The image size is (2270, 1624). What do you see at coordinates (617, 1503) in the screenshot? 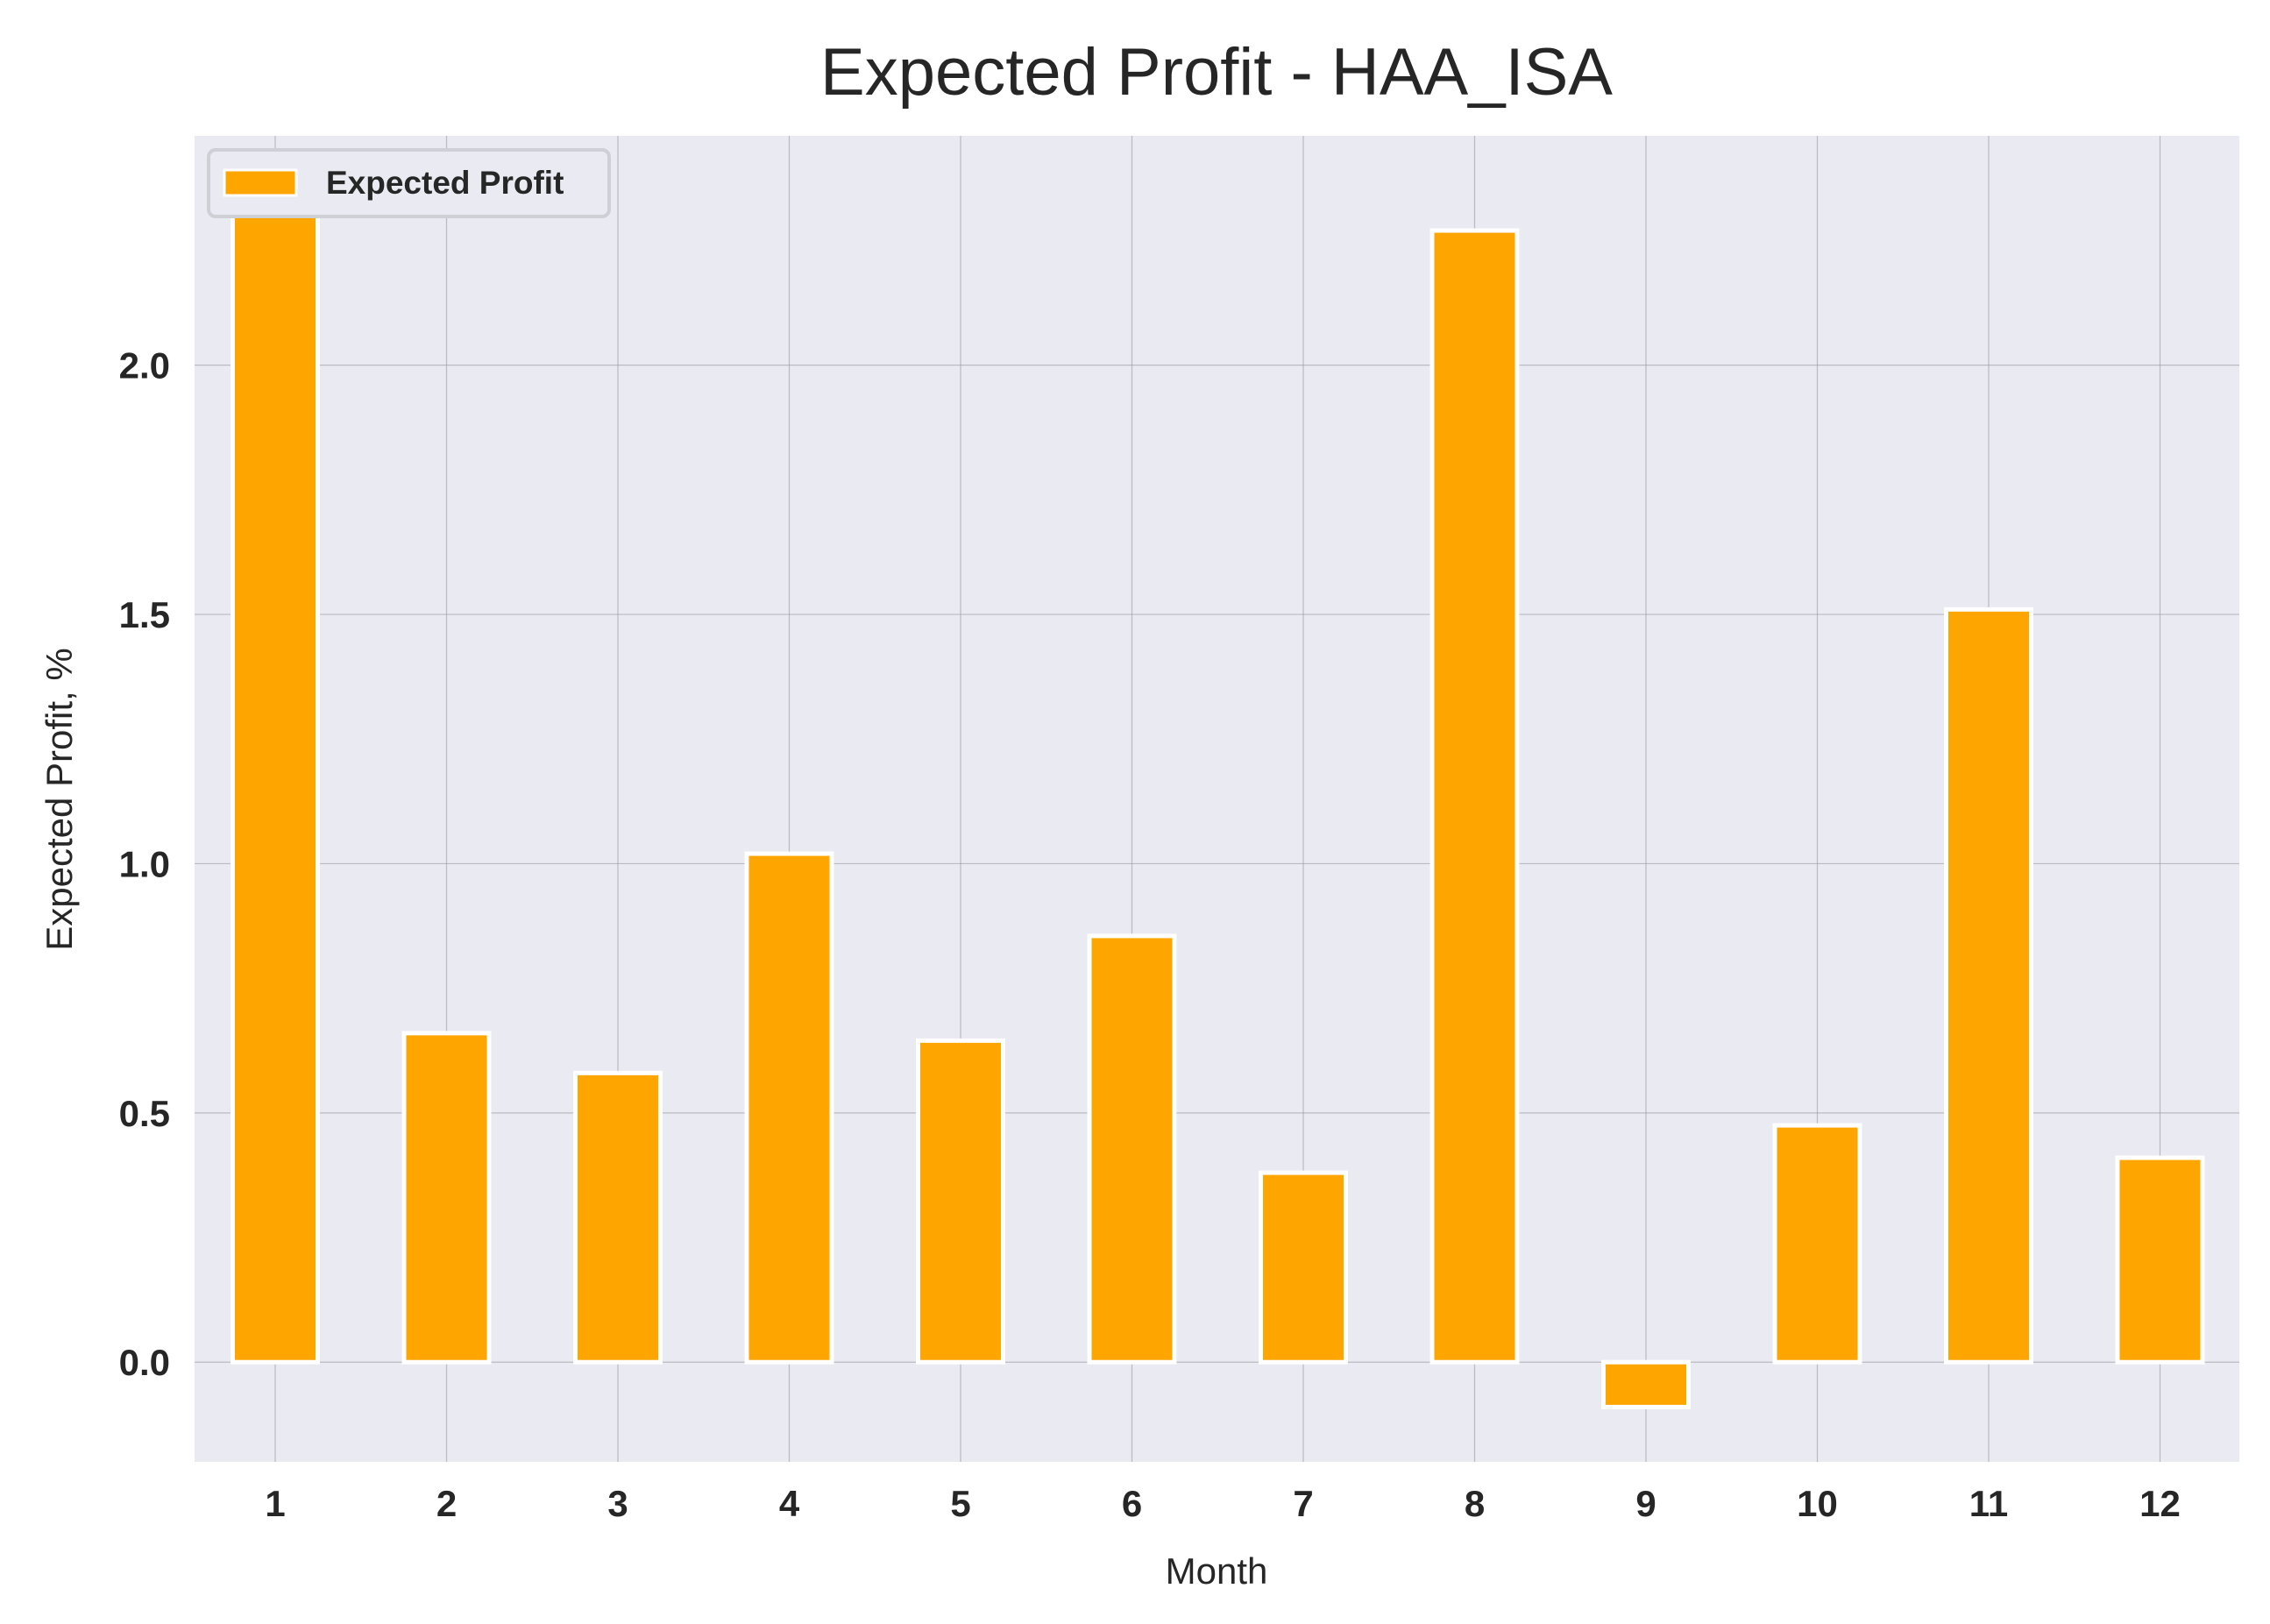
I see `x-tick-label: 3` at bounding box center [617, 1503].